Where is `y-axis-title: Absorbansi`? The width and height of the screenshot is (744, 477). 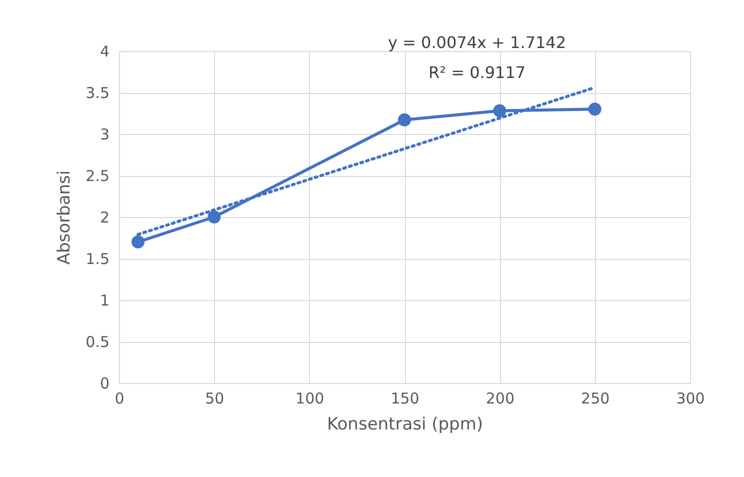
y-axis-title: Absorbansi is located at coordinates (64, 217).